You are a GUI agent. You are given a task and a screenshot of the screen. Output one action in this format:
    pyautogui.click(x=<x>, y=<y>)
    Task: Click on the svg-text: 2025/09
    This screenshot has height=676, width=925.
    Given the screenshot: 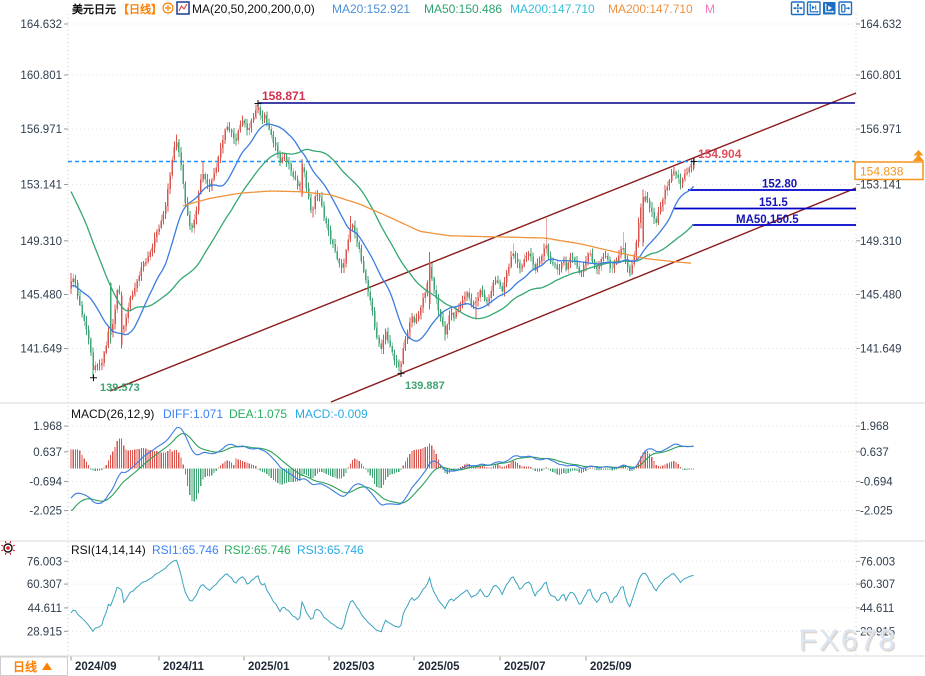 What is the action you would take?
    pyautogui.click(x=611, y=667)
    